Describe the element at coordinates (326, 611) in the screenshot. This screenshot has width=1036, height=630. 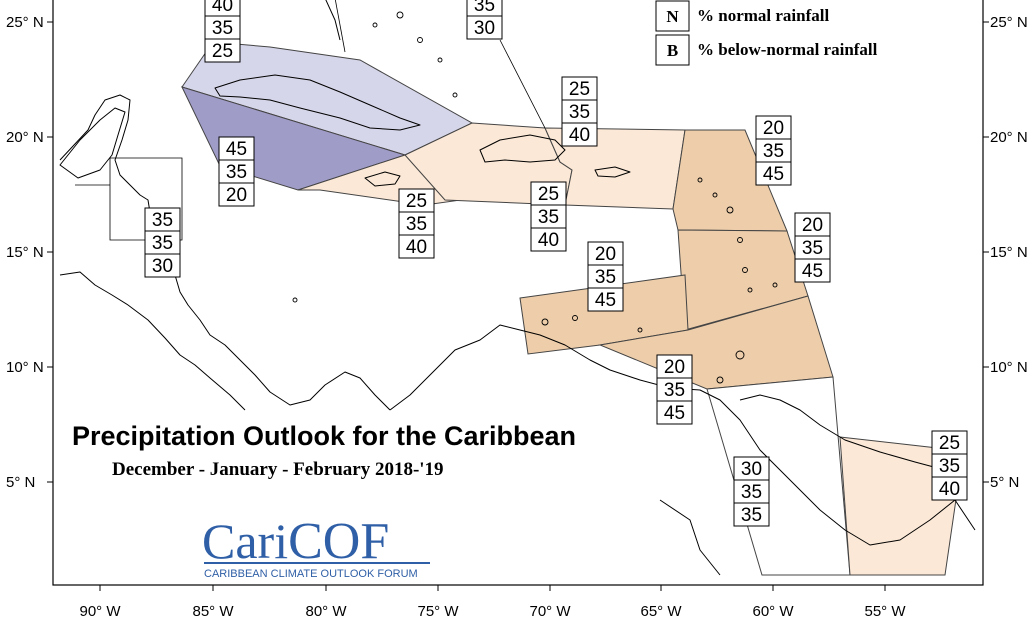
I see `lon-label-80w: 80° W` at that location.